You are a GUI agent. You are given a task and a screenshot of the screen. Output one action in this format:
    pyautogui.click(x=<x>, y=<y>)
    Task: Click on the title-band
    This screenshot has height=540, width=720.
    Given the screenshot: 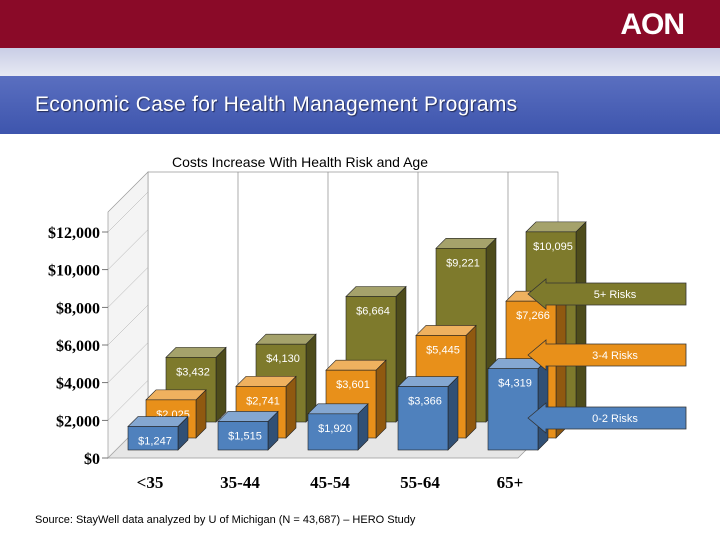 What is the action you would take?
    pyautogui.click(x=360, y=105)
    